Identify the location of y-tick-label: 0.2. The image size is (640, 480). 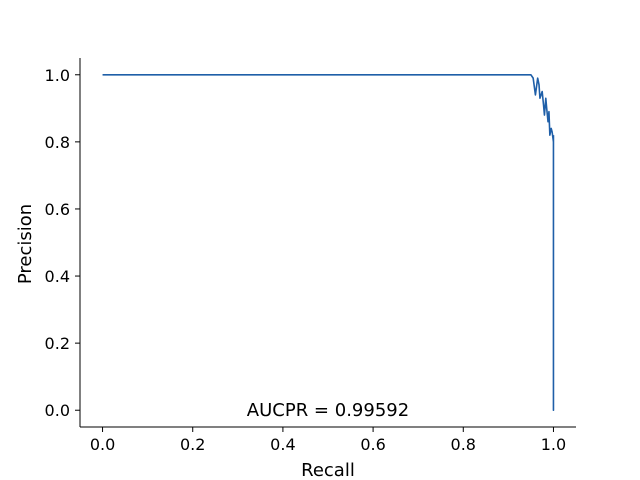
(57, 343).